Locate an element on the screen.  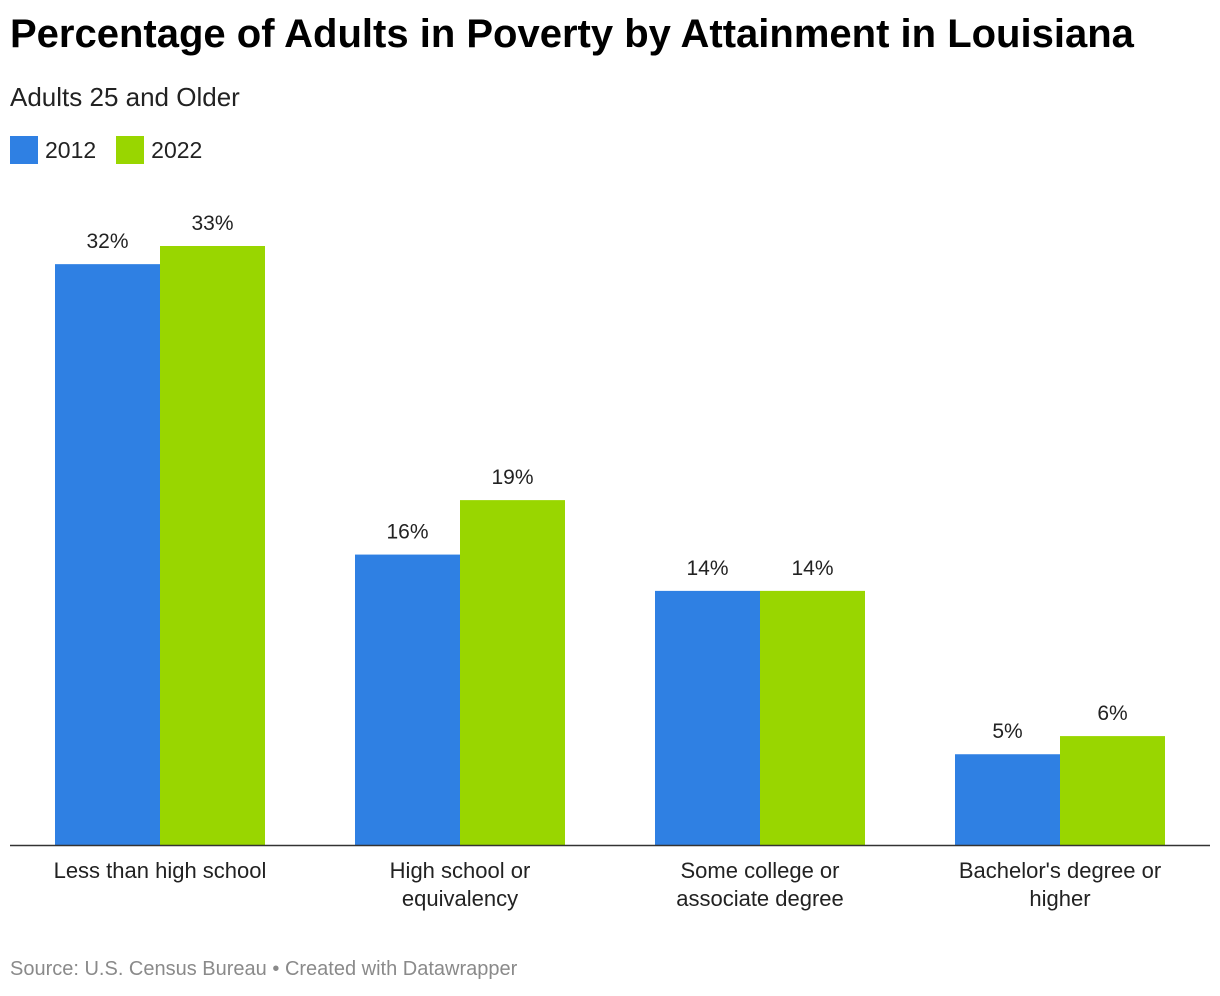
data-label-2022-3: 14% is located at coordinates (812, 568).